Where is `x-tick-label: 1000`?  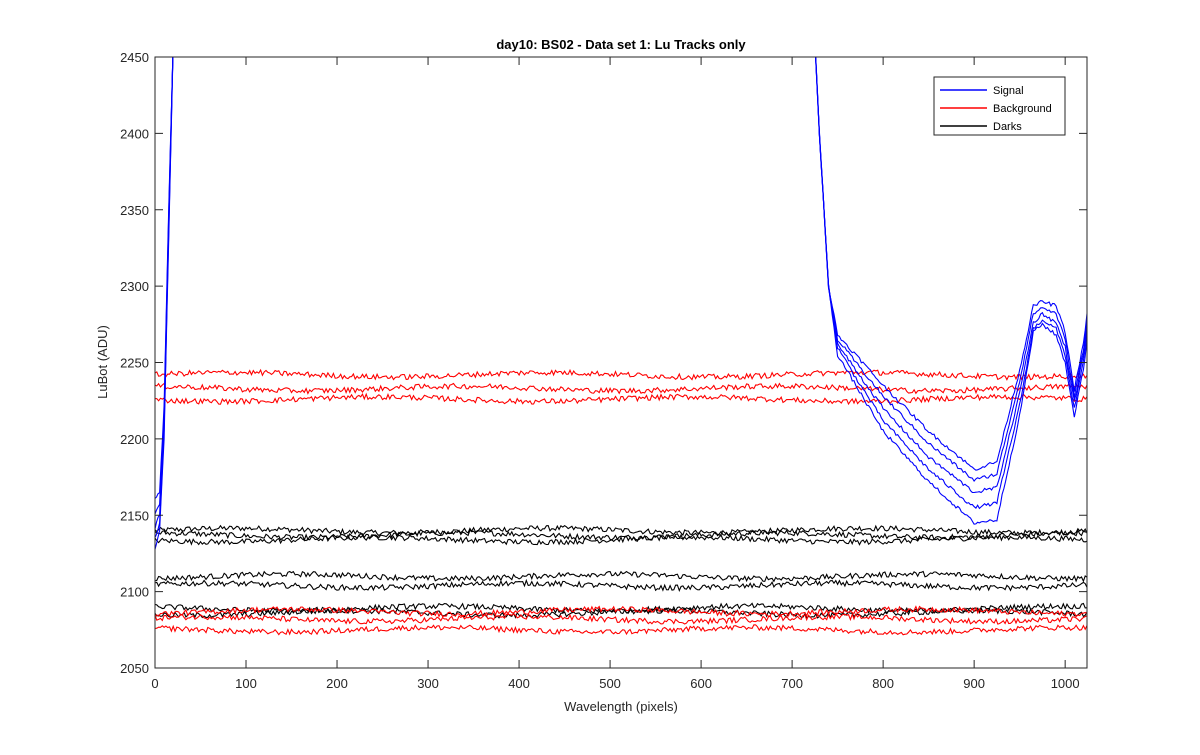 x-tick-label: 1000 is located at coordinates (1065, 683).